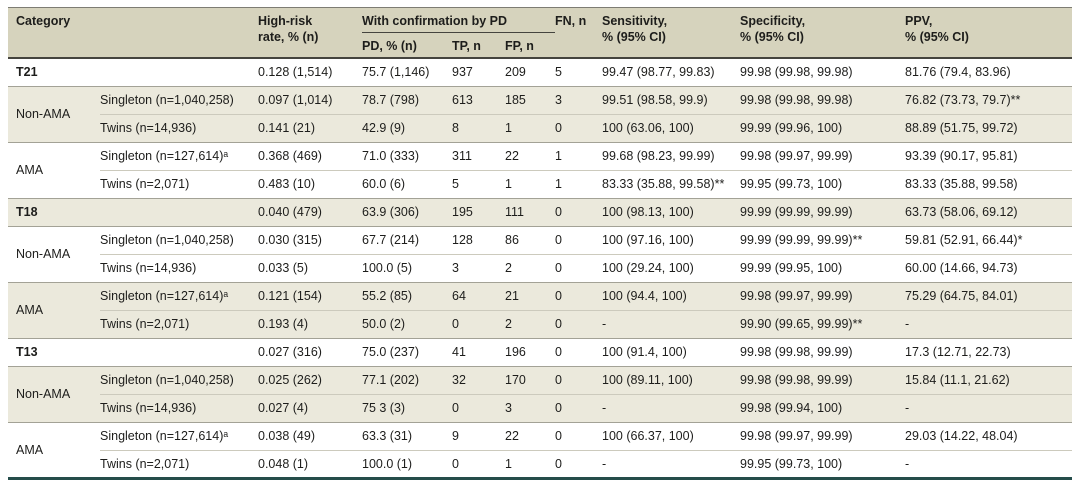 Image resolution: width=1080 pixels, height=492 pixels. What do you see at coordinates (310, 351) in the screenshot?
I see `cell-high-risk-rate: 0.027 (316)` at bounding box center [310, 351].